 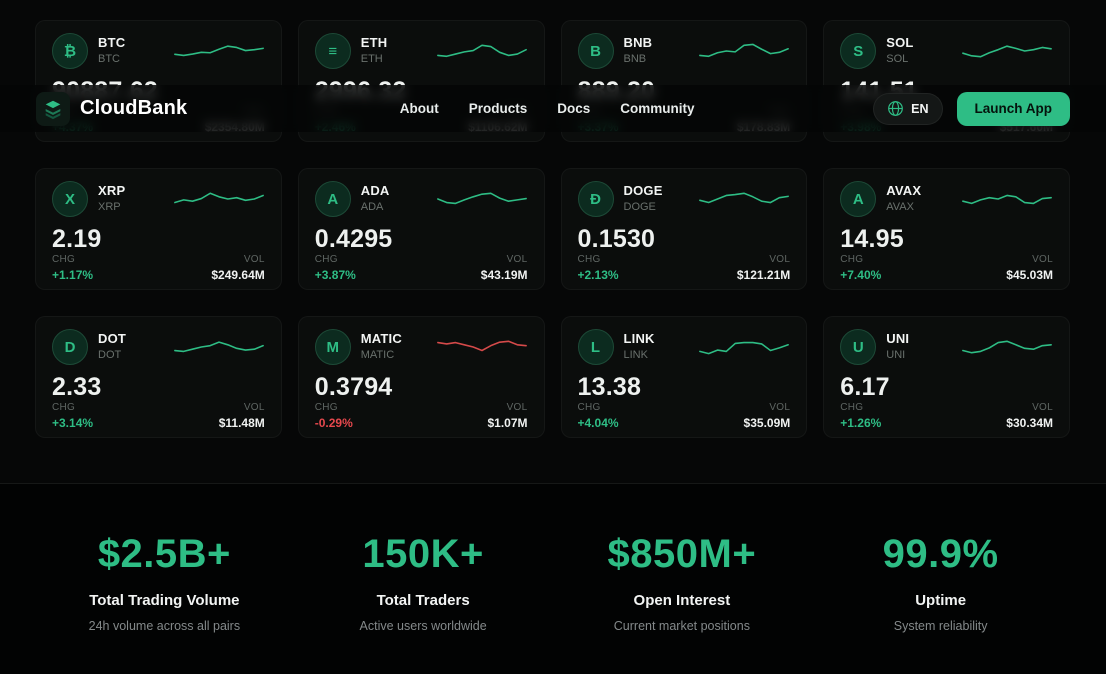 I want to click on coin-symbol: SOL, so click(x=900, y=43).